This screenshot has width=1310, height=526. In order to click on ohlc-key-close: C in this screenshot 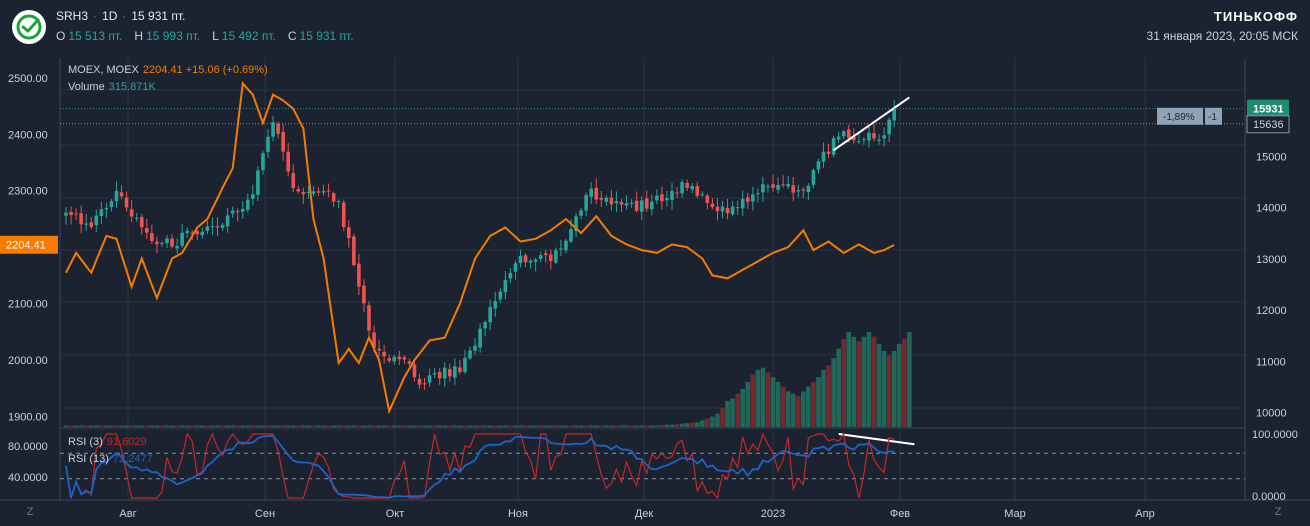, I will do `click(292, 36)`.